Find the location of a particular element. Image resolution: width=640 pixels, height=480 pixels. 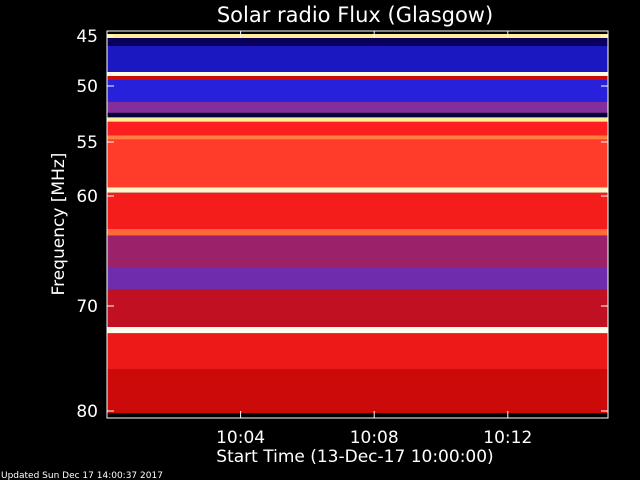

x-axis-title: Start Time (13-Dec-17 10:00:00) is located at coordinates (354, 457).